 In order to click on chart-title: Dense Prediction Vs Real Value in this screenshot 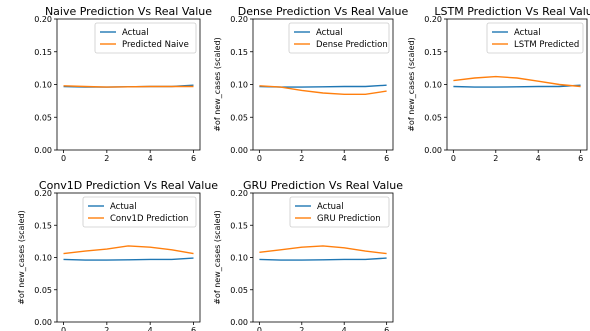, I will do `click(323, 11)`.